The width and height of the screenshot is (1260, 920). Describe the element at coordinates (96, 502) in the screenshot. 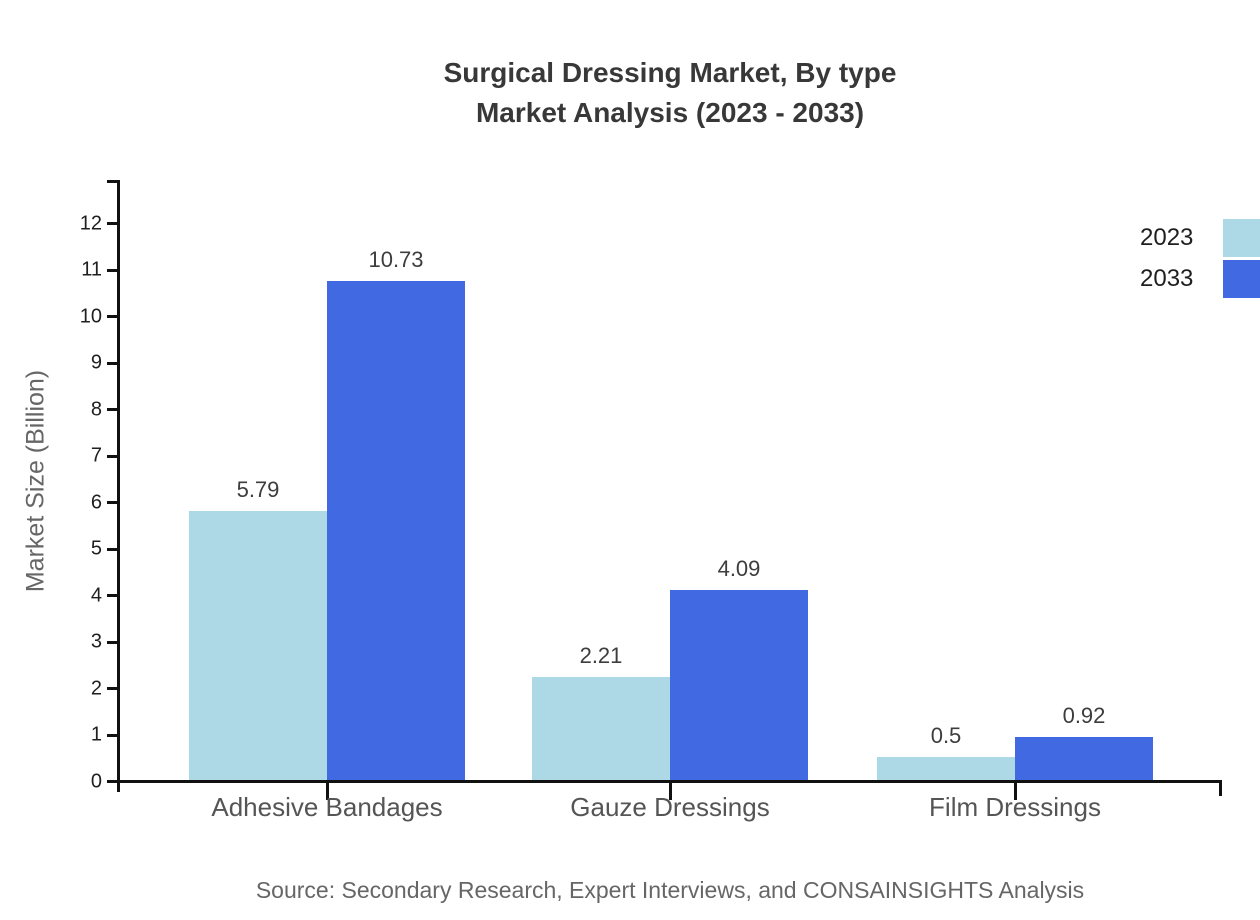

I see `y-tick-label: 6` at that location.